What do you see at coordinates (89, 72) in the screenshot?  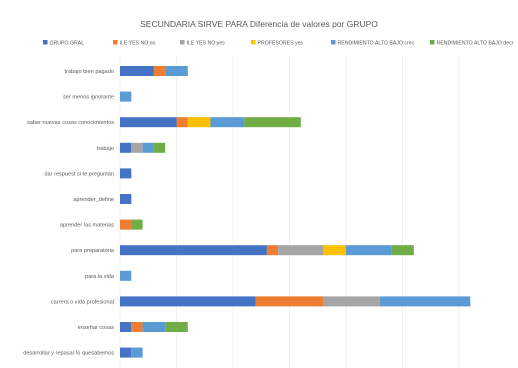 I see `category-label: trabajo bien pagado` at bounding box center [89, 72].